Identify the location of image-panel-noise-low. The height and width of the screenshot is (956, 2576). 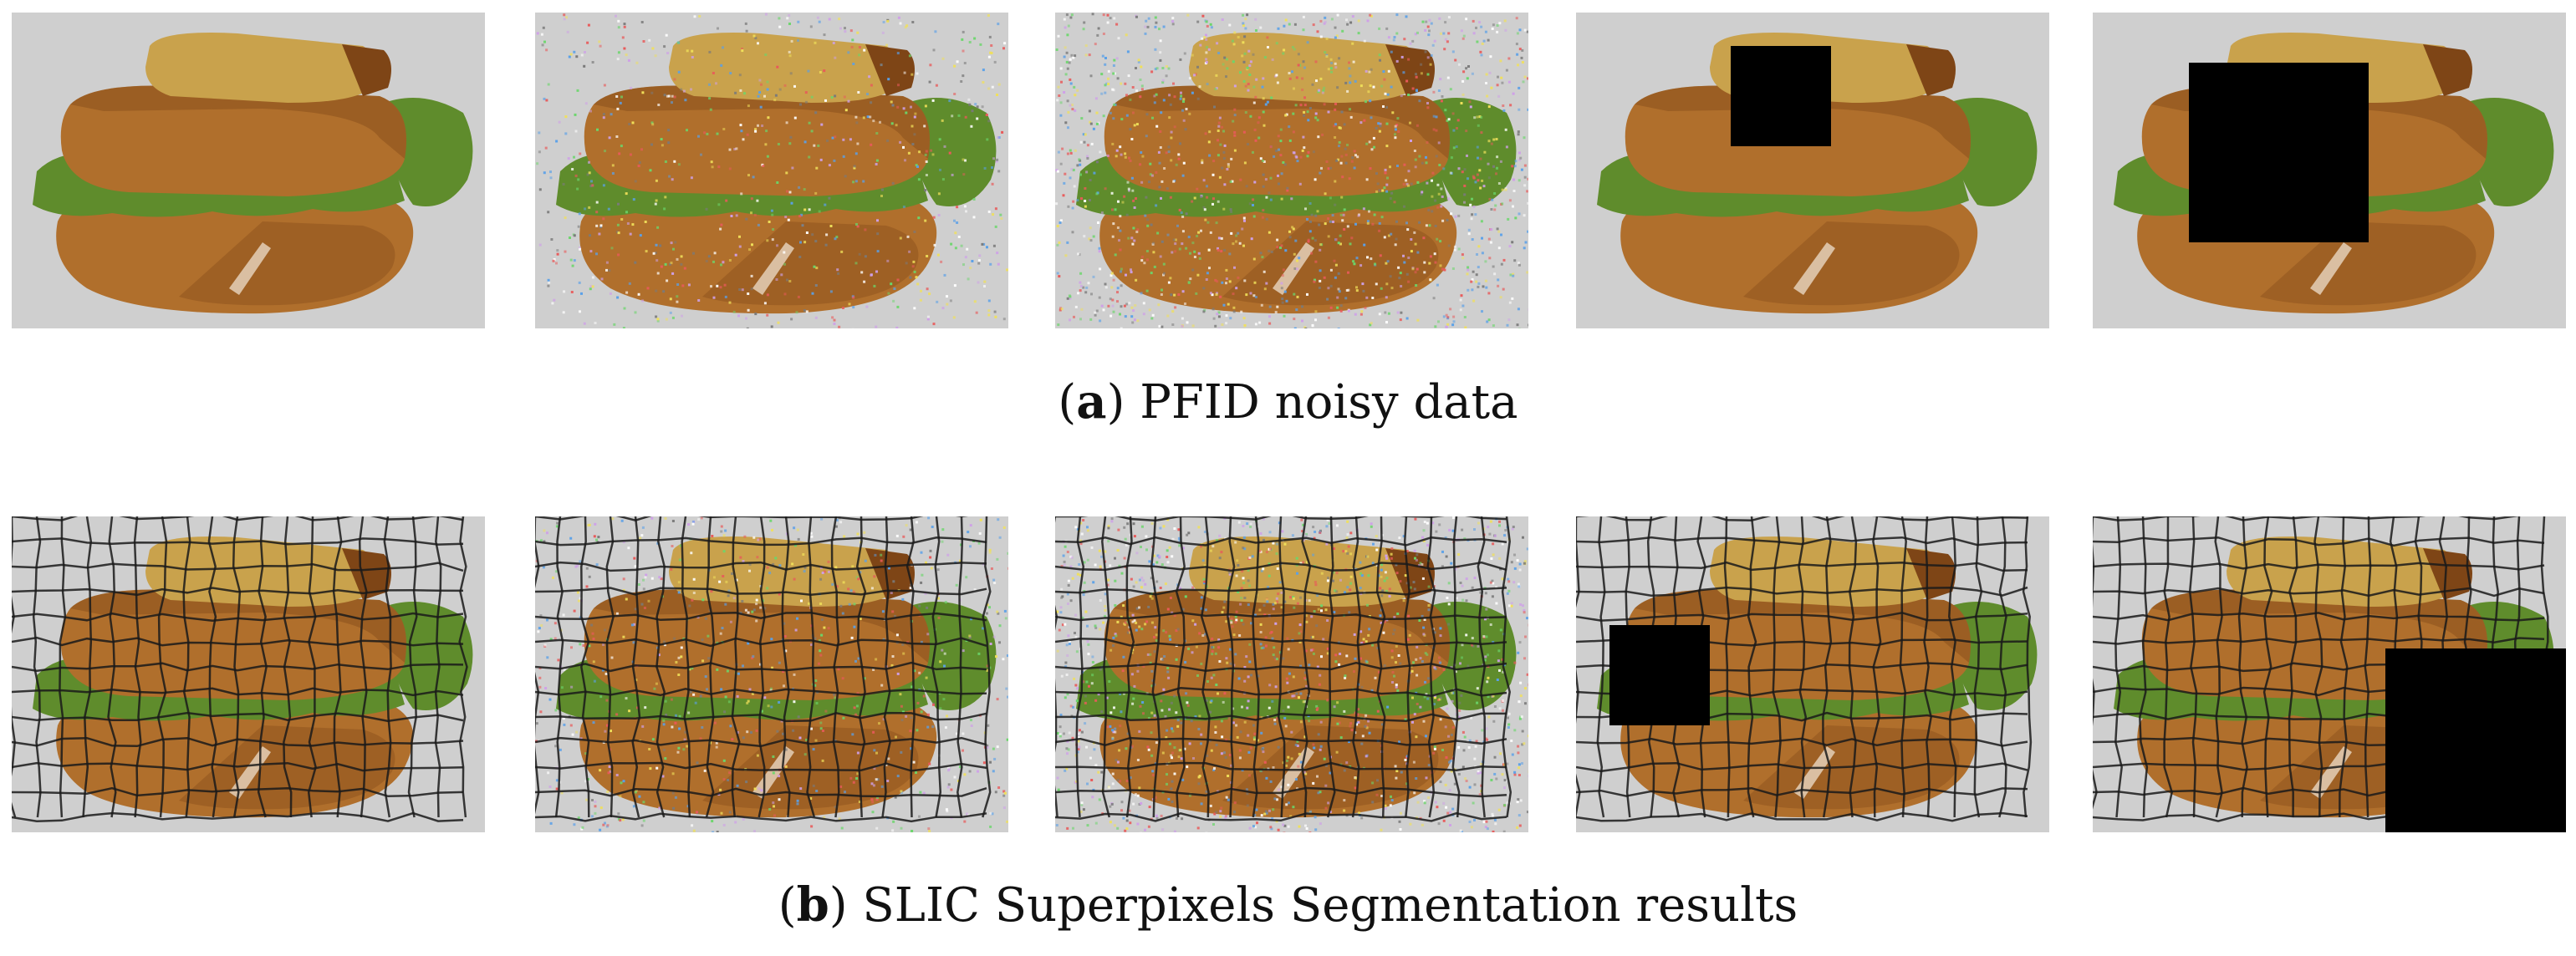
(772, 170).